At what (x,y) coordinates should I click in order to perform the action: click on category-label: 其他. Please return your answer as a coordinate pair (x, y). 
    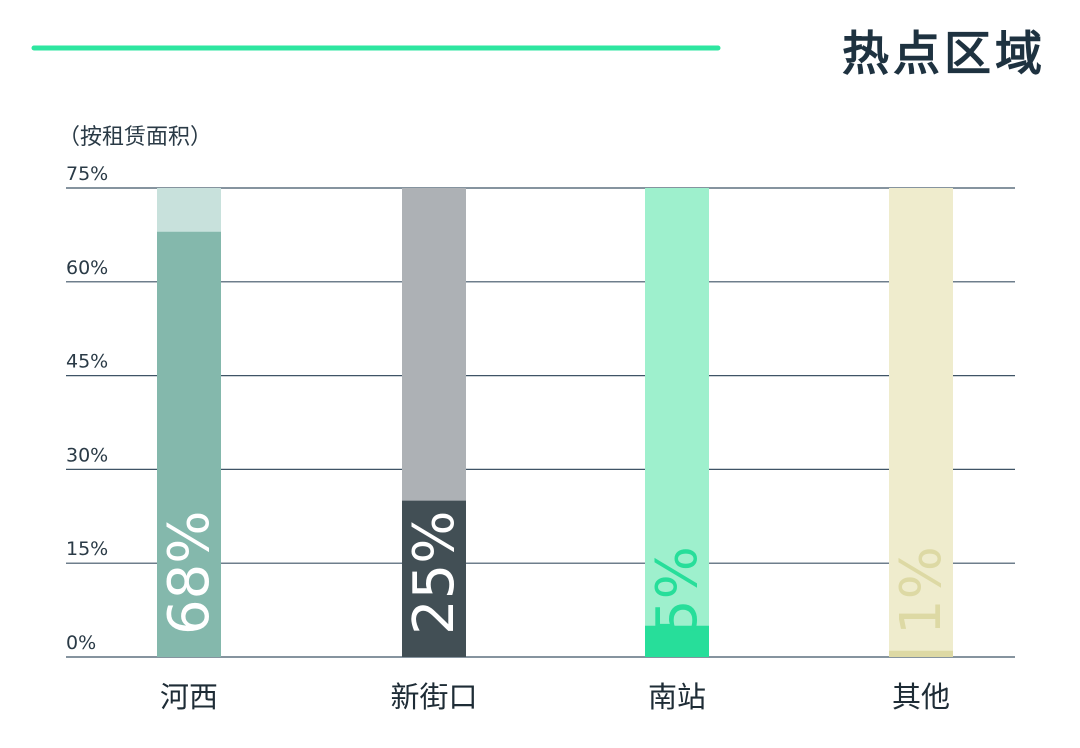
    Looking at the image, I should click on (921, 697).